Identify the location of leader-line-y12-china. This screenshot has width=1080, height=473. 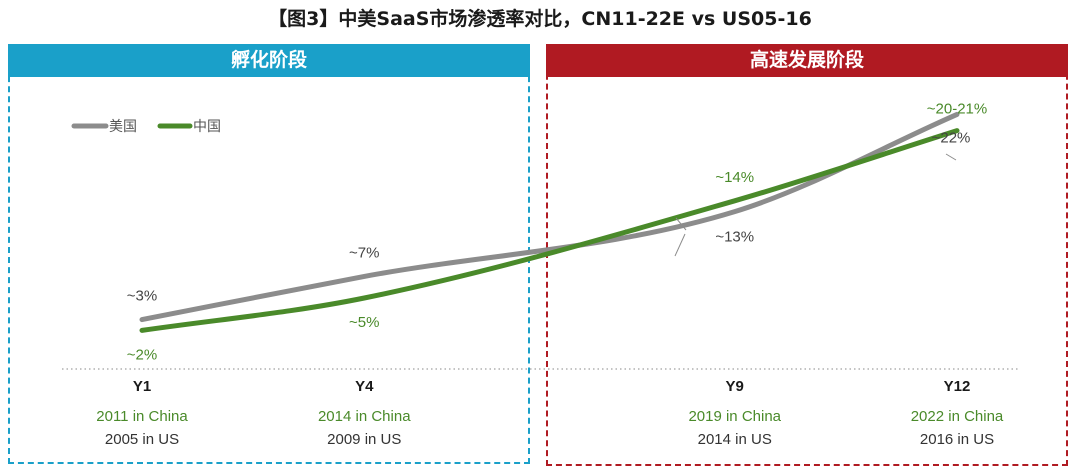
(951, 157).